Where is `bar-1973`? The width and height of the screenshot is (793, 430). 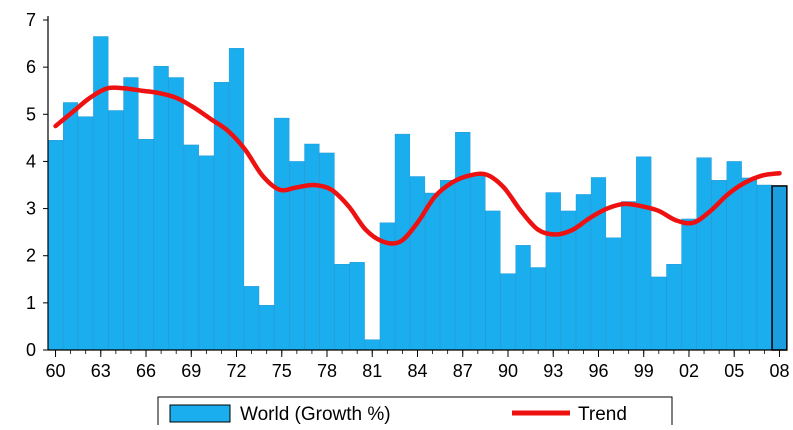 bar-1973 is located at coordinates (252, 318).